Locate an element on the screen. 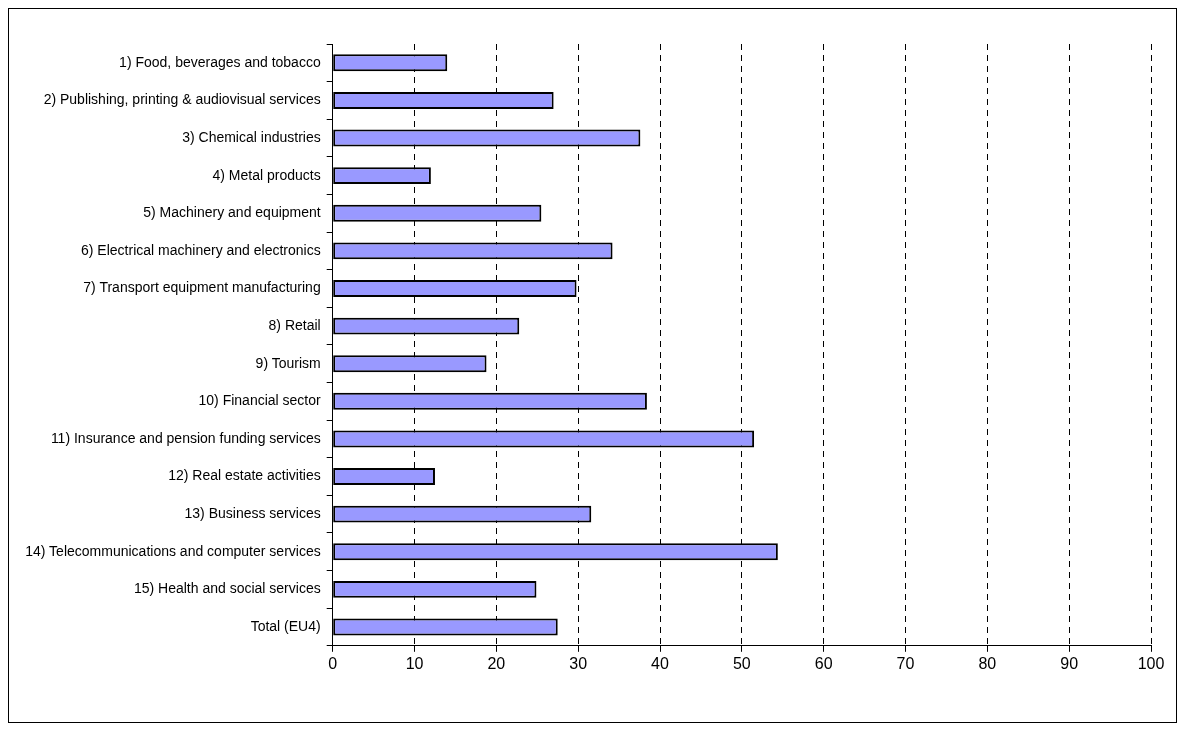 The width and height of the screenshot is (1185, 731). y-tick-label: 9) Tourism is located at coordinates (288, 362).